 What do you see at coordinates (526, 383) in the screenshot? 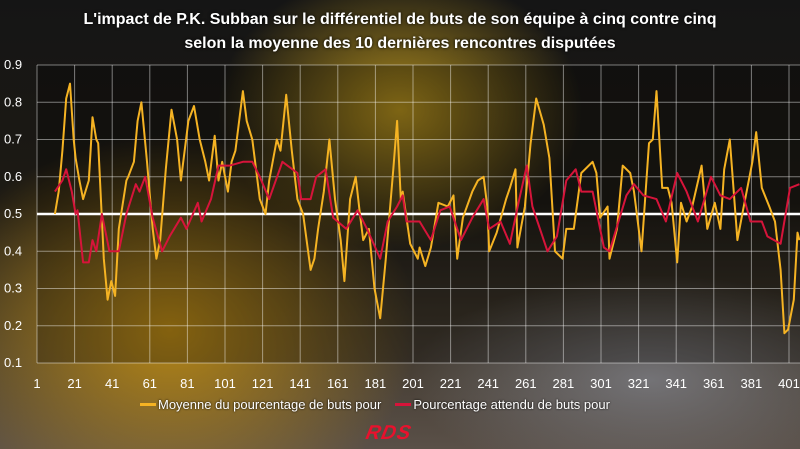
I see `x-tick-label: 261` at bounding box center [526, 383].